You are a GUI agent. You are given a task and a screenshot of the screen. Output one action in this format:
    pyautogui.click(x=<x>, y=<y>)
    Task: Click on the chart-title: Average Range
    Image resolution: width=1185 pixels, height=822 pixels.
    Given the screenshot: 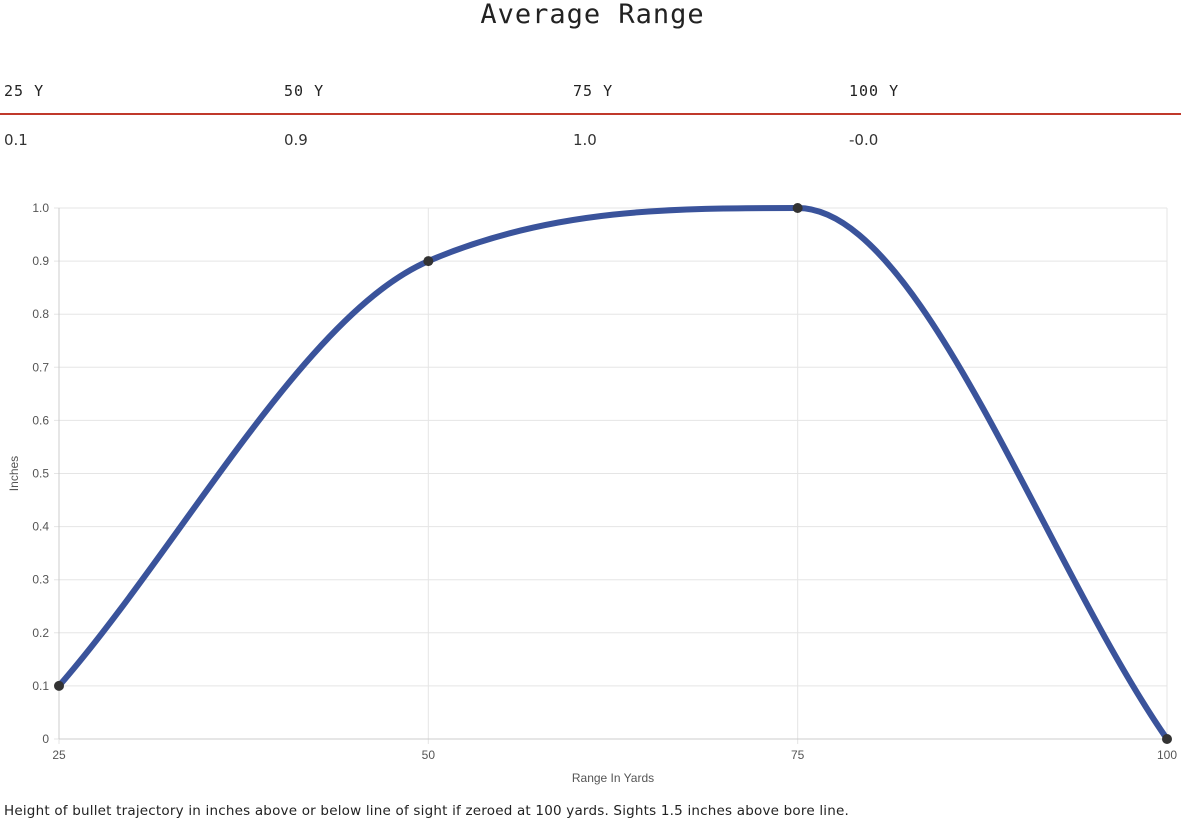 What is the action you would take?
    pyautogui.click(x=592, y=15)
    